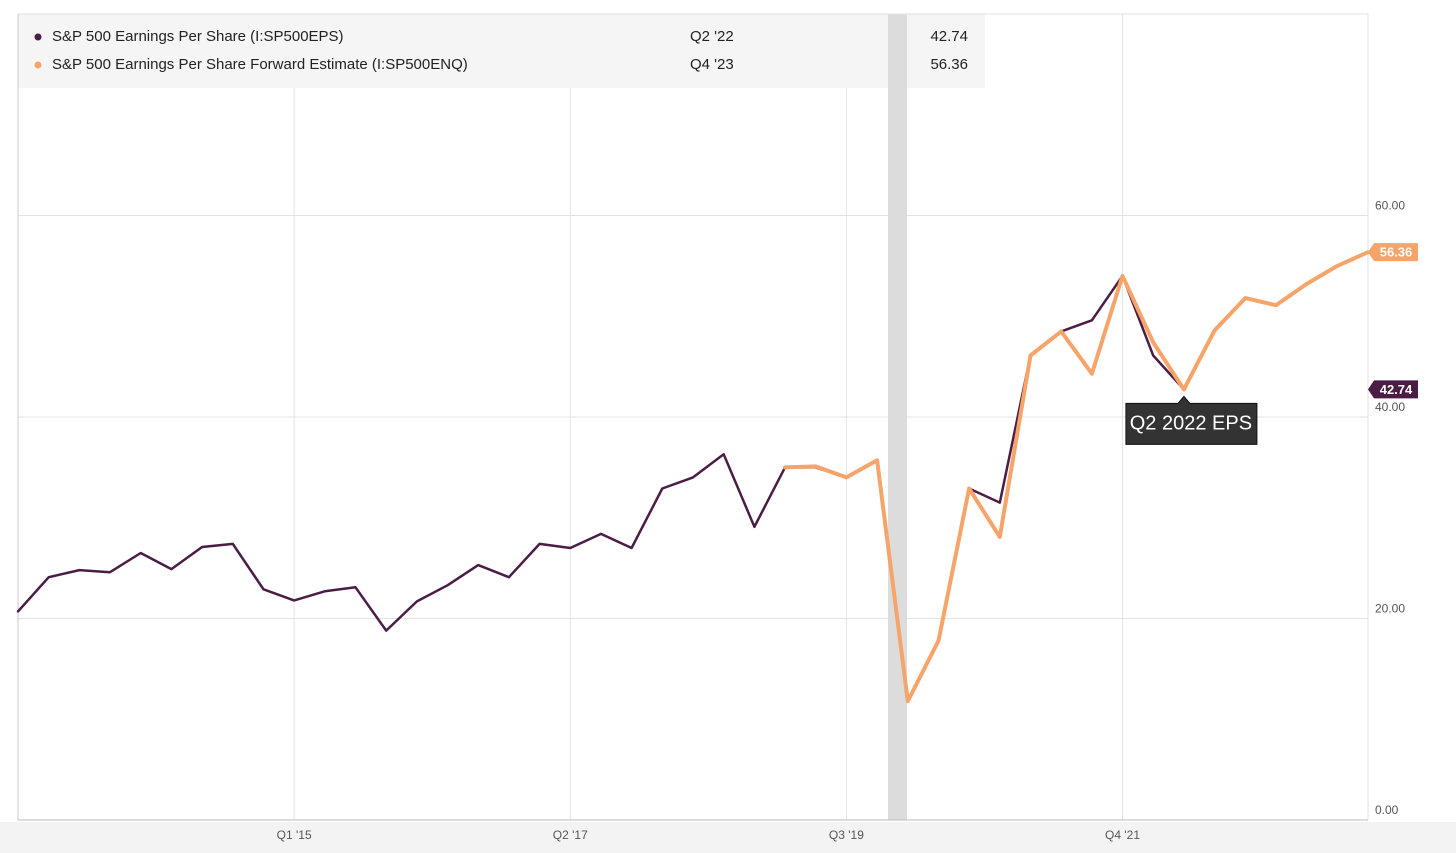 The height and width of the screenshot is (853, 1456). I want to click on y-tick-label: 0.00, so click(1387, 810).